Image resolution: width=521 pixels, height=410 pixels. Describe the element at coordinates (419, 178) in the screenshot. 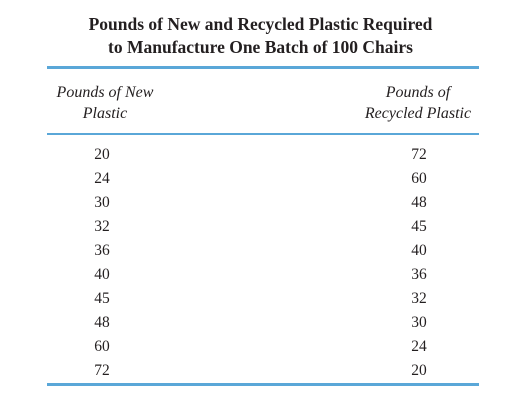

I see `cell-recycled-plastic: 60` at that location.